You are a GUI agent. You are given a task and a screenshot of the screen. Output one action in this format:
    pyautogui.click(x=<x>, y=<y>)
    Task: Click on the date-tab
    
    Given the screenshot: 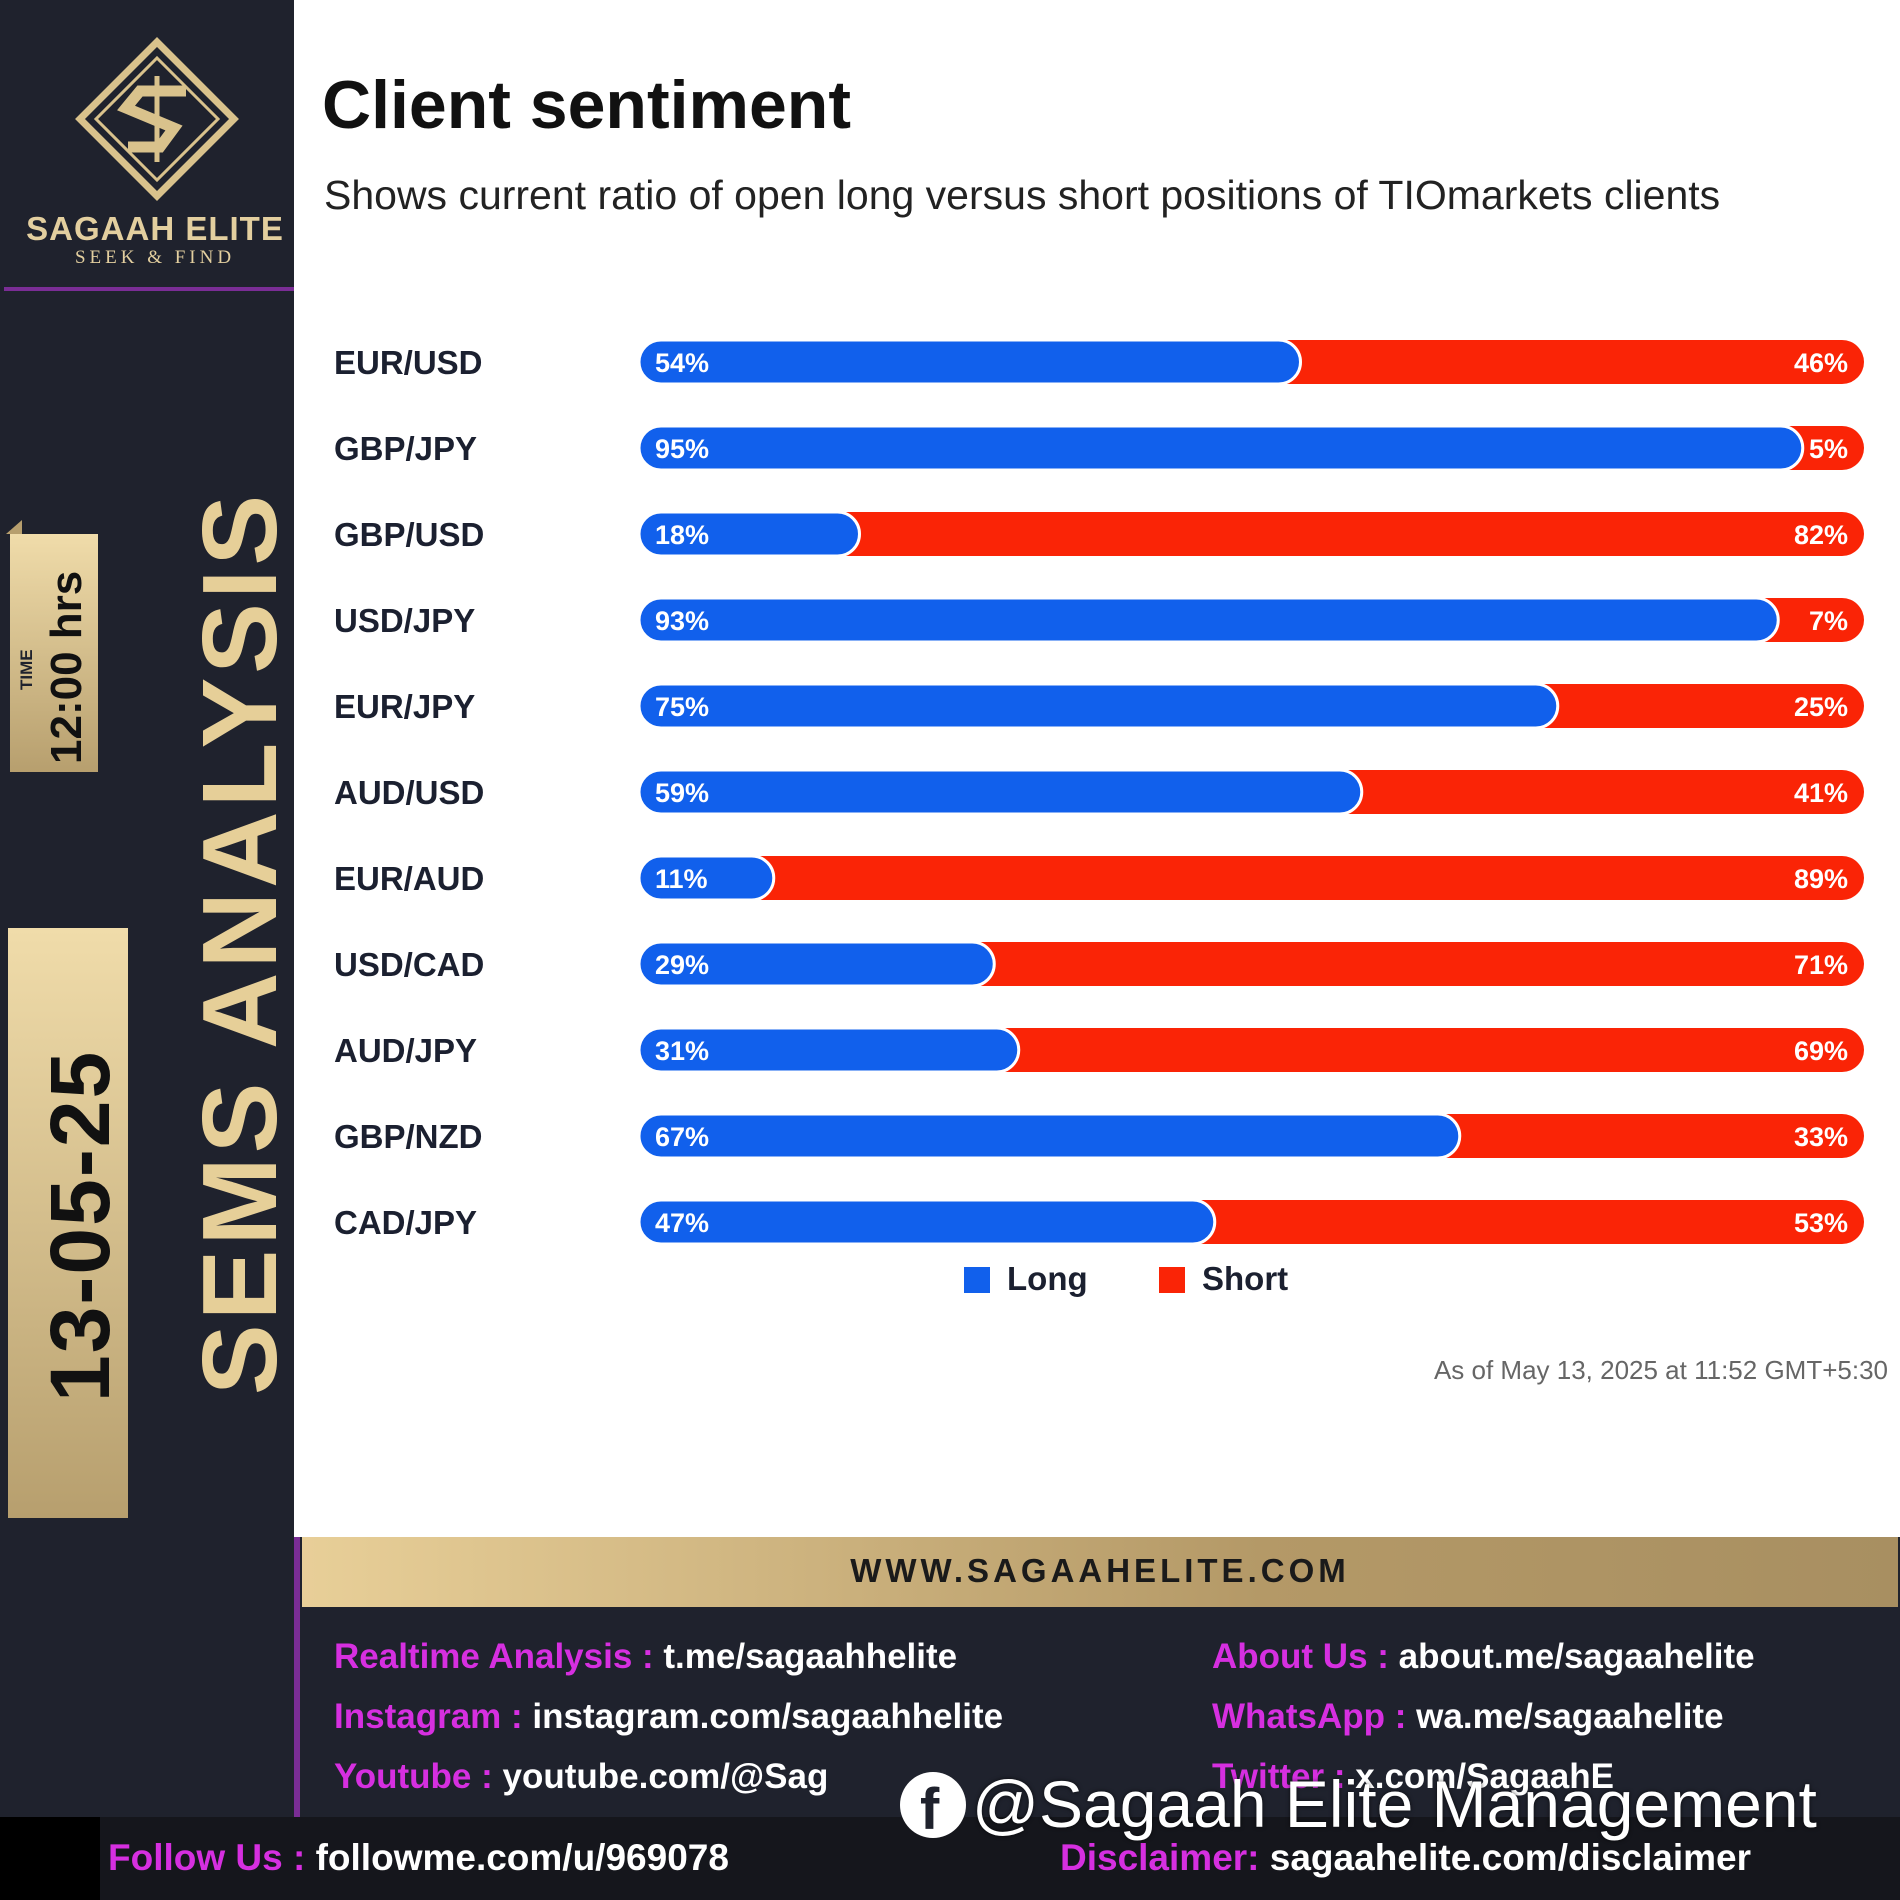 What is the action you would take?
    pyautogui.click(x=68, y=1223)
    